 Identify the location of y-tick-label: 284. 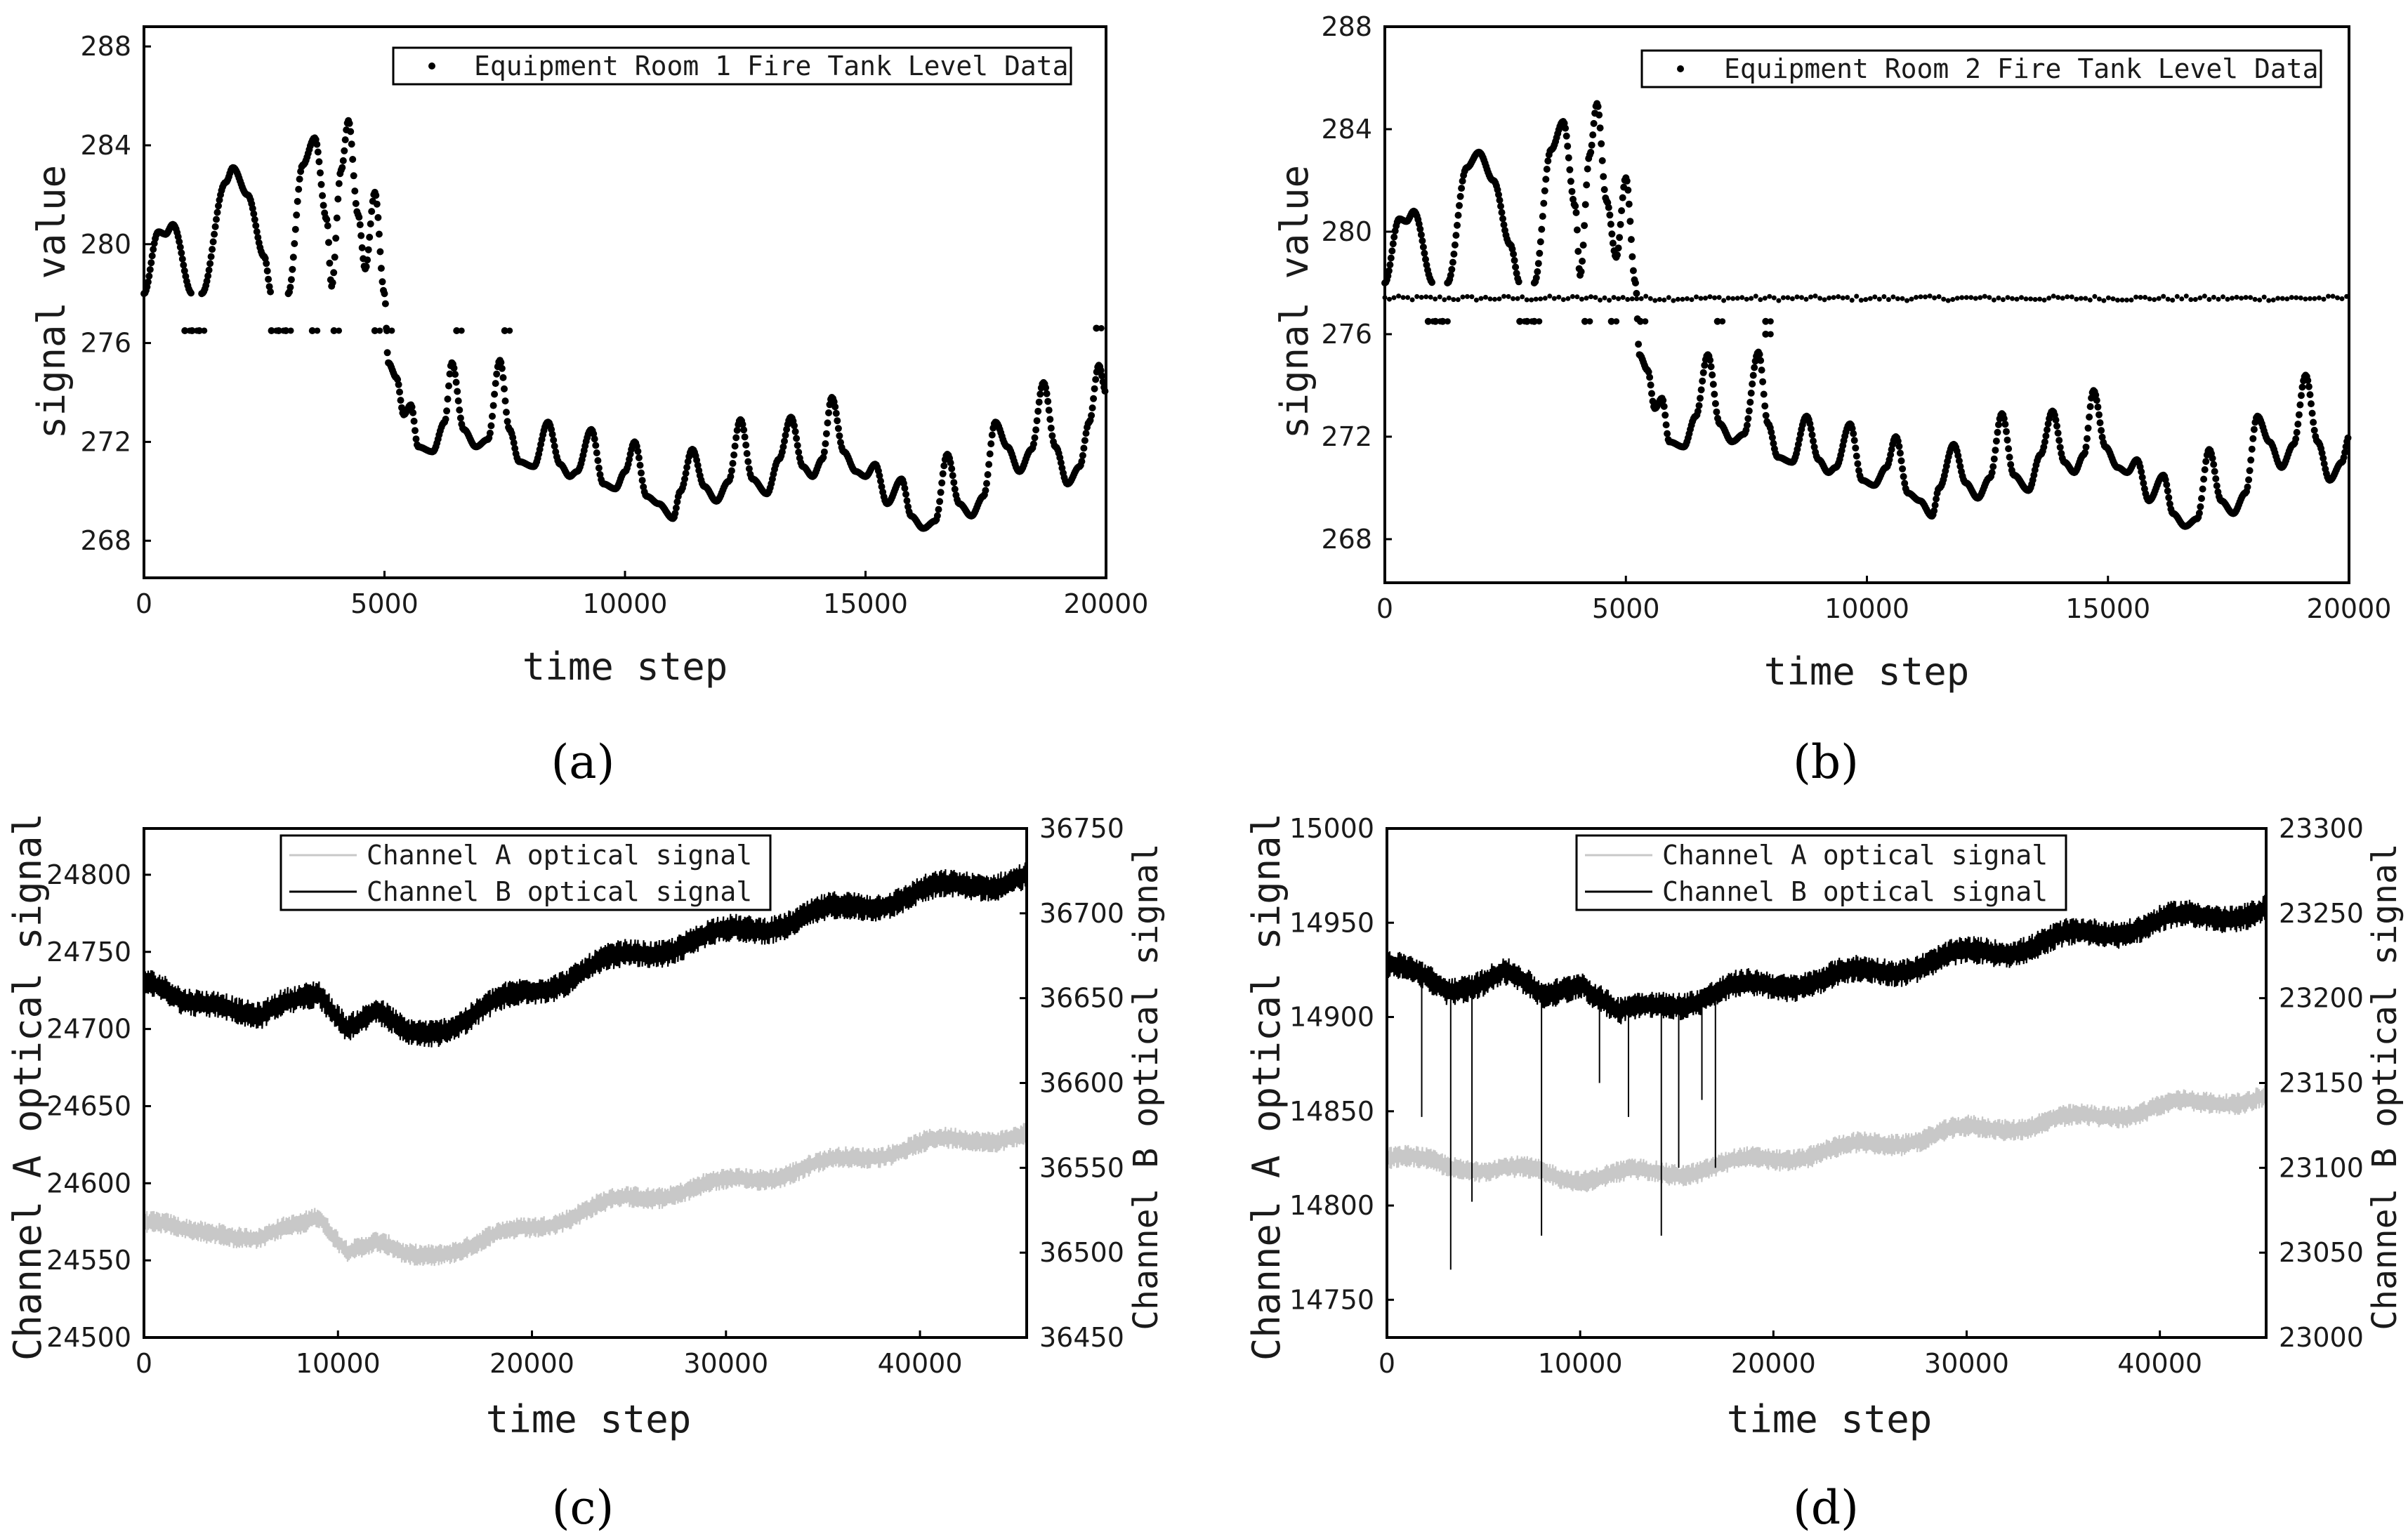
(105, 145).